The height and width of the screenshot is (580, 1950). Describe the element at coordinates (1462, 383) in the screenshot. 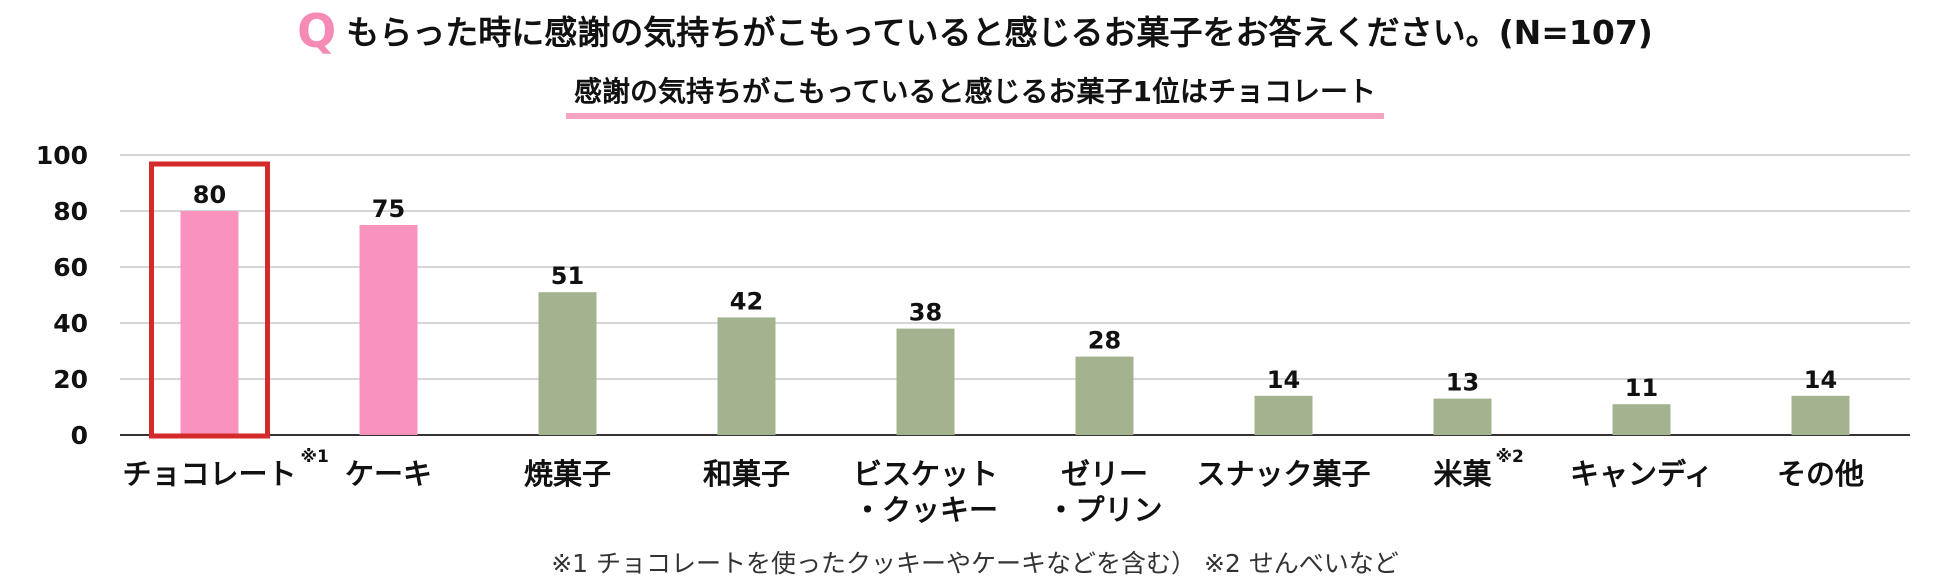

I see `data-label: 13` at that location.